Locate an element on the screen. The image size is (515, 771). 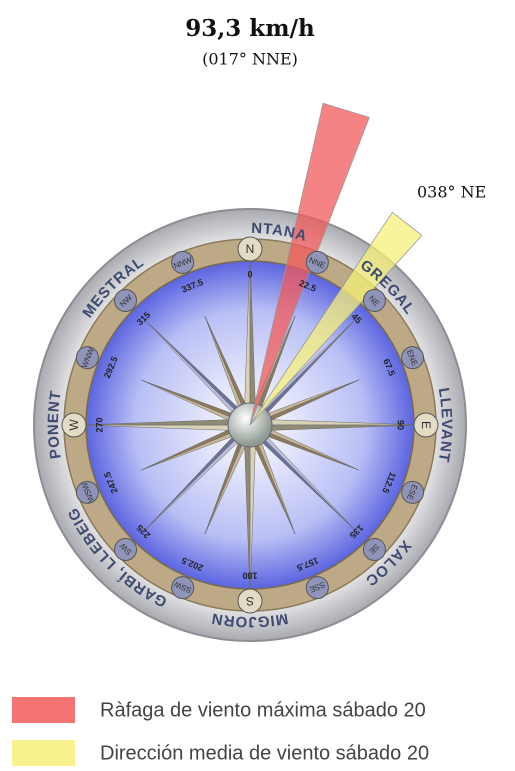
wind-name-path: MIGJORN is located at coordinates (249, 619).